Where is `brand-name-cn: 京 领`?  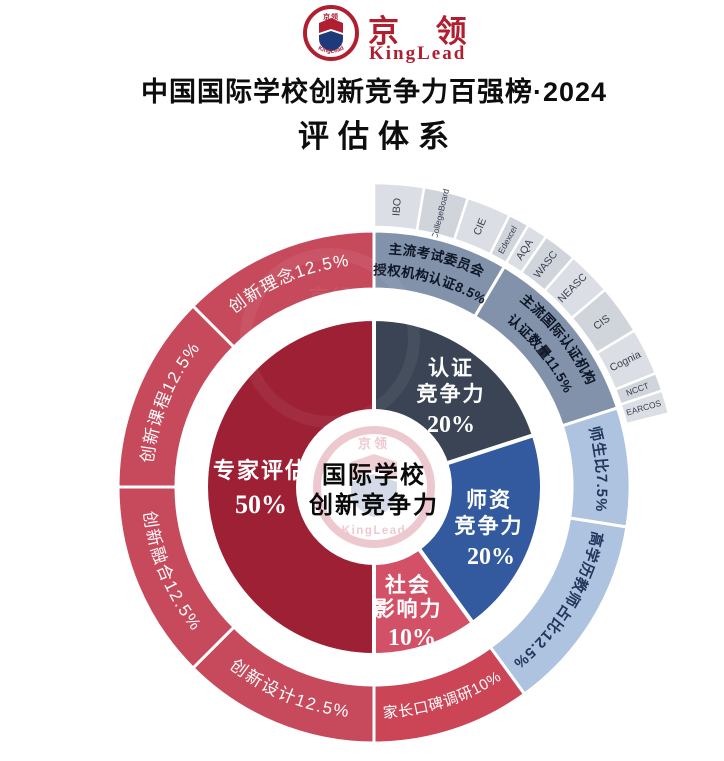 brand-name-cn: 京 领 is located at coordinates (424, 31).